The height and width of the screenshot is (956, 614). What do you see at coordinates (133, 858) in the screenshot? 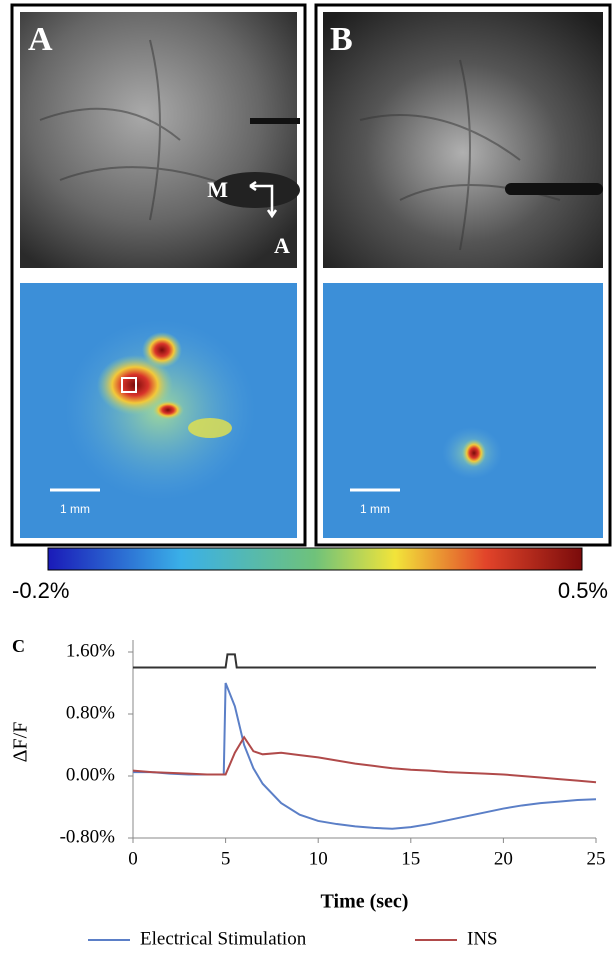
I see `x-tick-label: 0` at bounding box center [133, 858].